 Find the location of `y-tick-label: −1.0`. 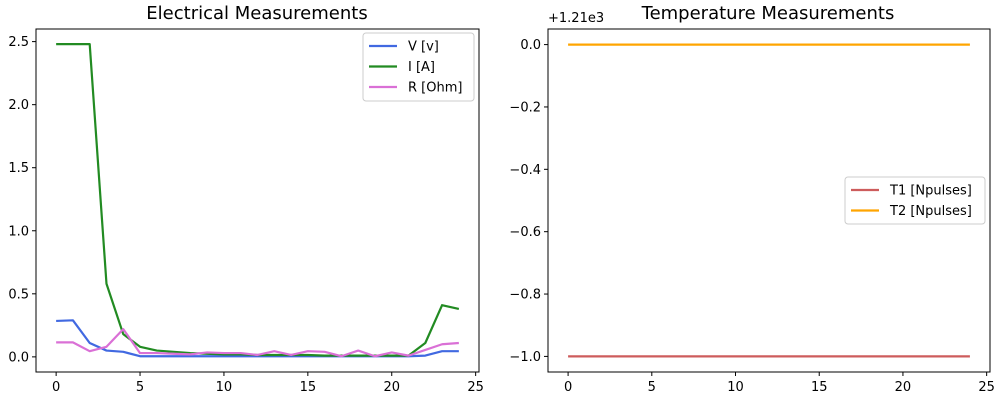

y-tick-label: −1.0 is located at coordinates (525, 357).